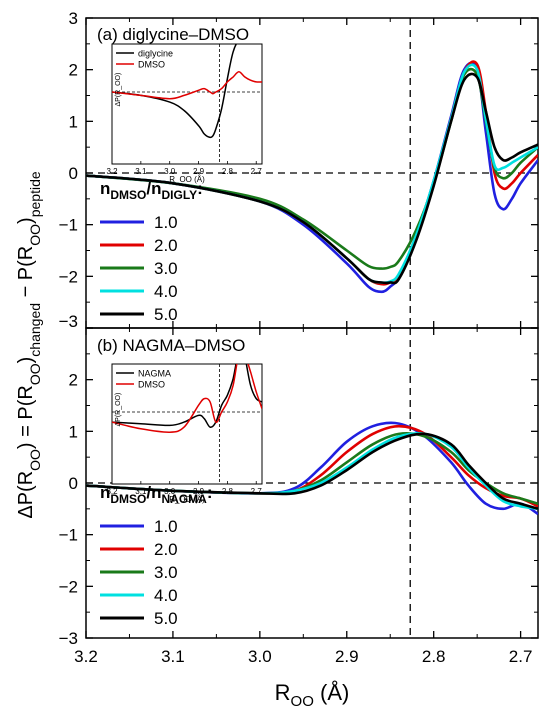 This screenshot has width=550, height=717. I want to click on series-group, so click(312, 468).